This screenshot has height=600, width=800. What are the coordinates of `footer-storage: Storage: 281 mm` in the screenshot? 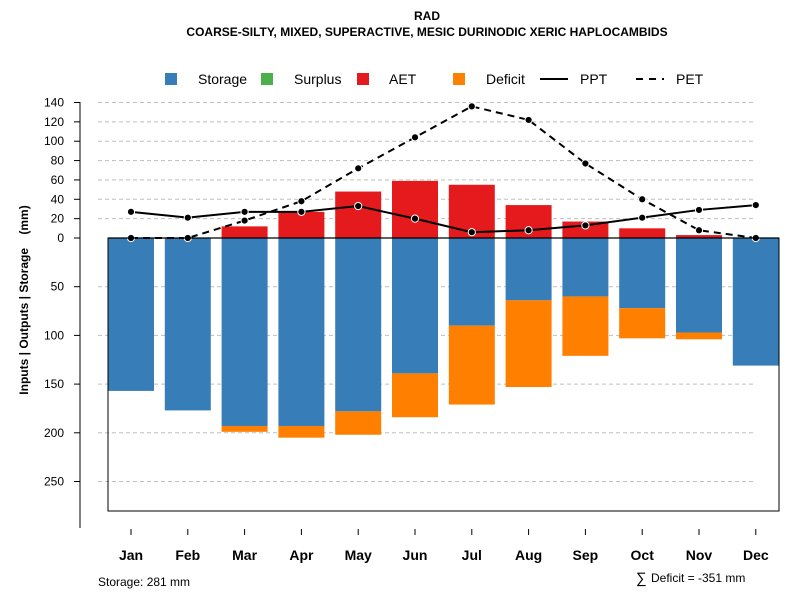 It's located at (144, 582).